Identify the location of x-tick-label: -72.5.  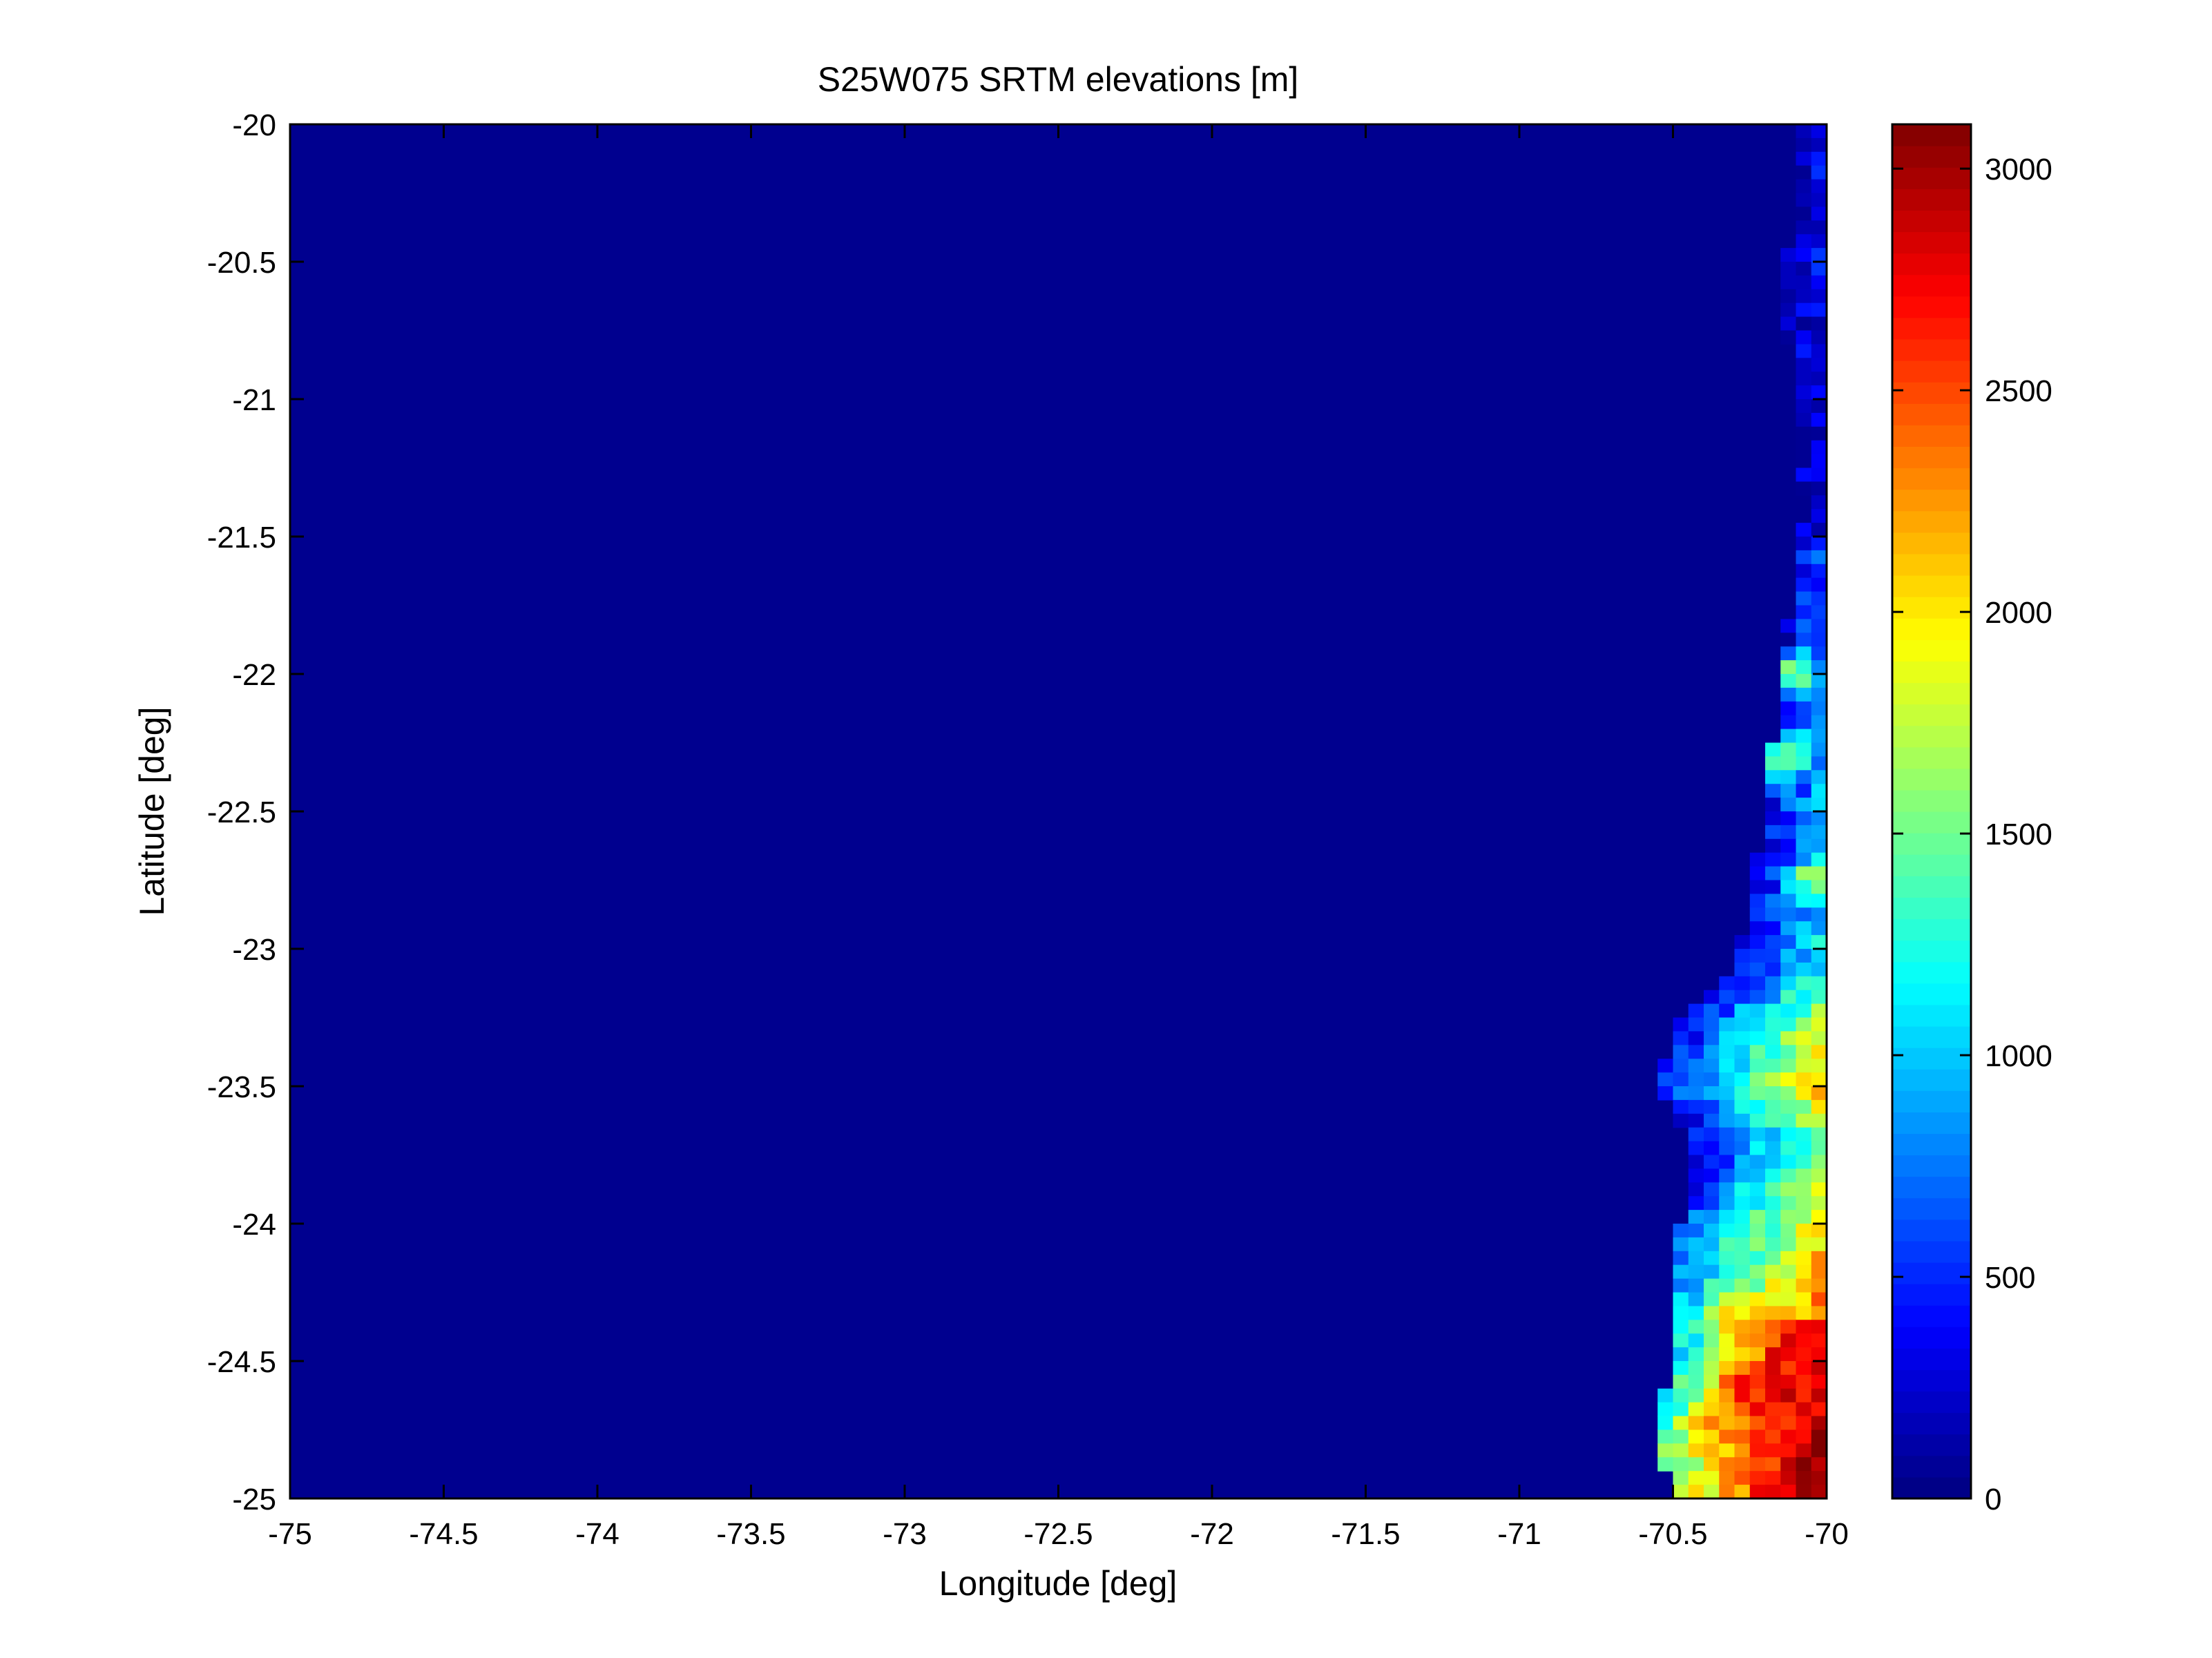
(1058, 1534).